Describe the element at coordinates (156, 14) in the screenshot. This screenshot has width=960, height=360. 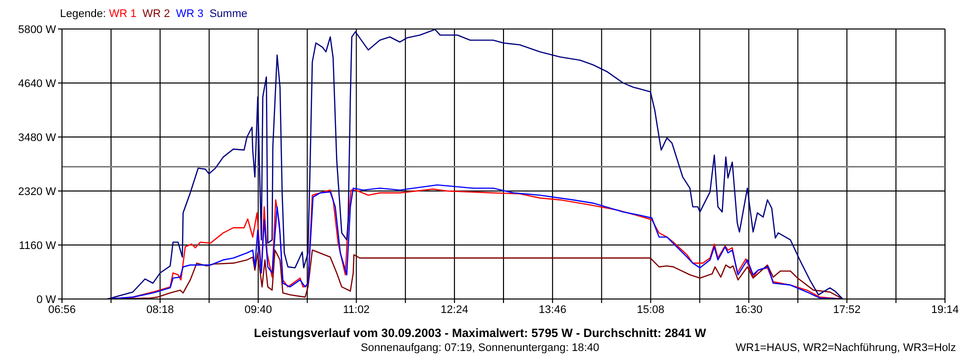
I see `text: WR 2` at that location.